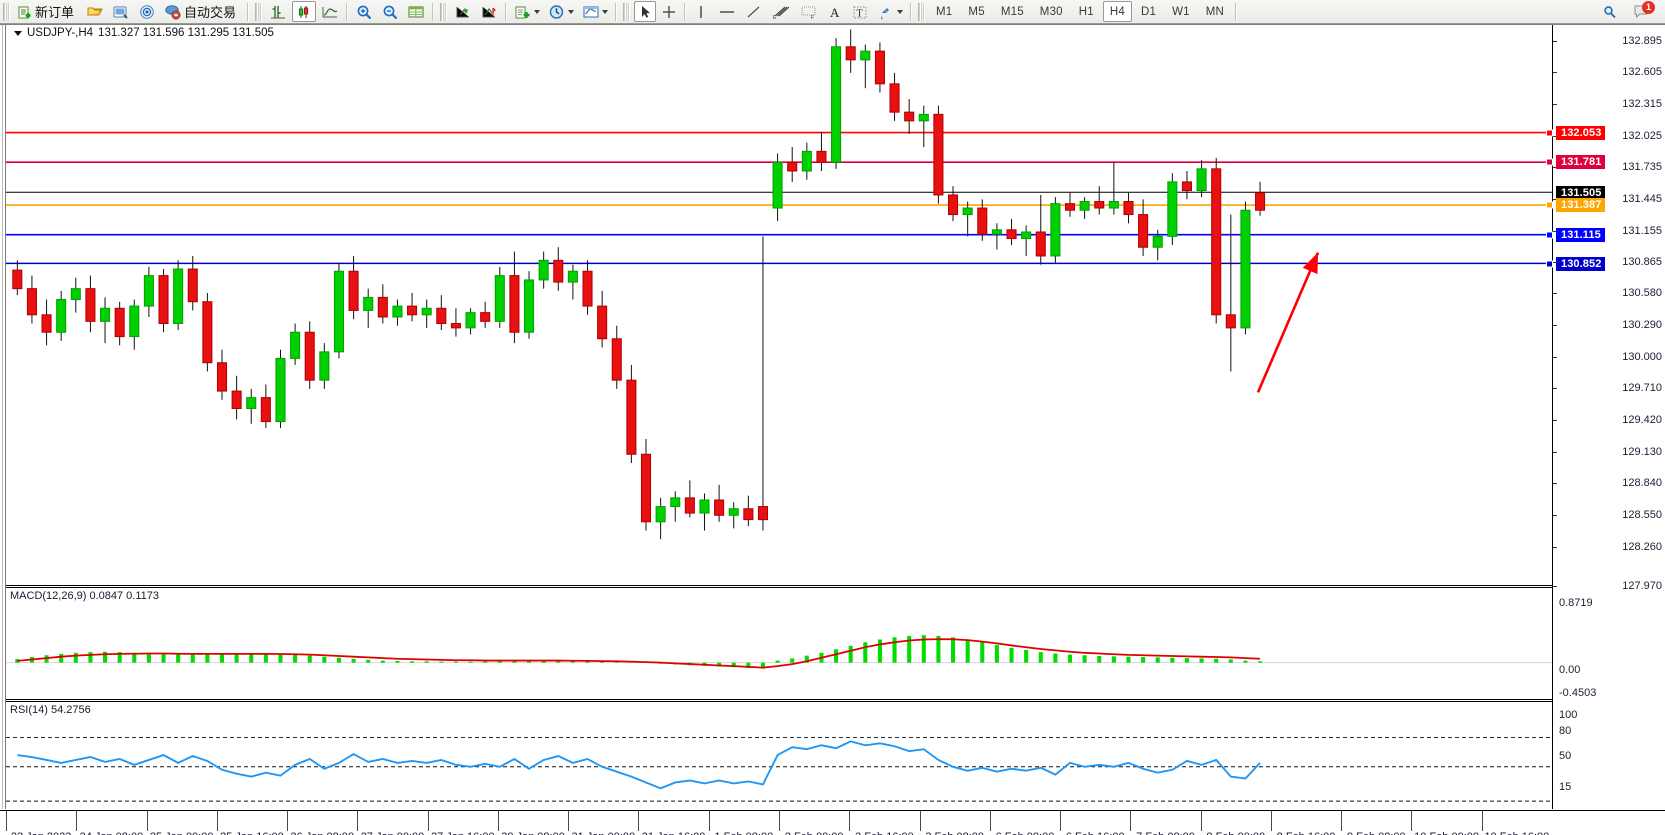  I want to click on cursor-icon, so click(645, 11).